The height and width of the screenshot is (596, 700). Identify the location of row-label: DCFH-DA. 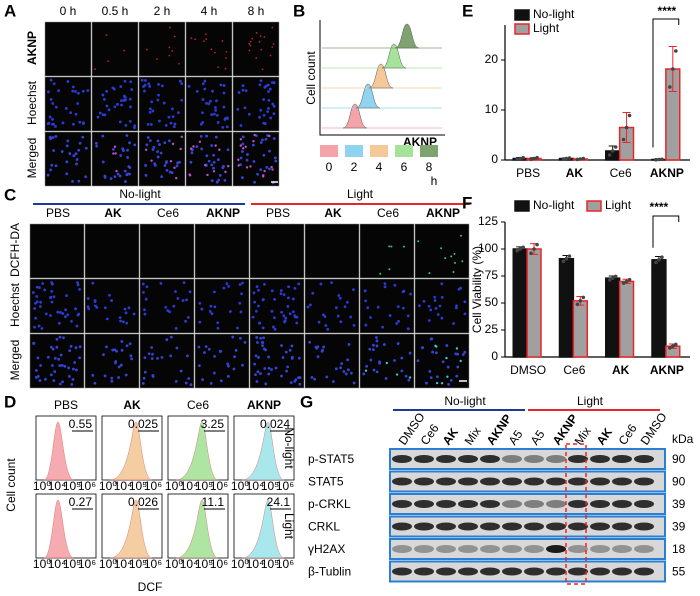
(15, 250).